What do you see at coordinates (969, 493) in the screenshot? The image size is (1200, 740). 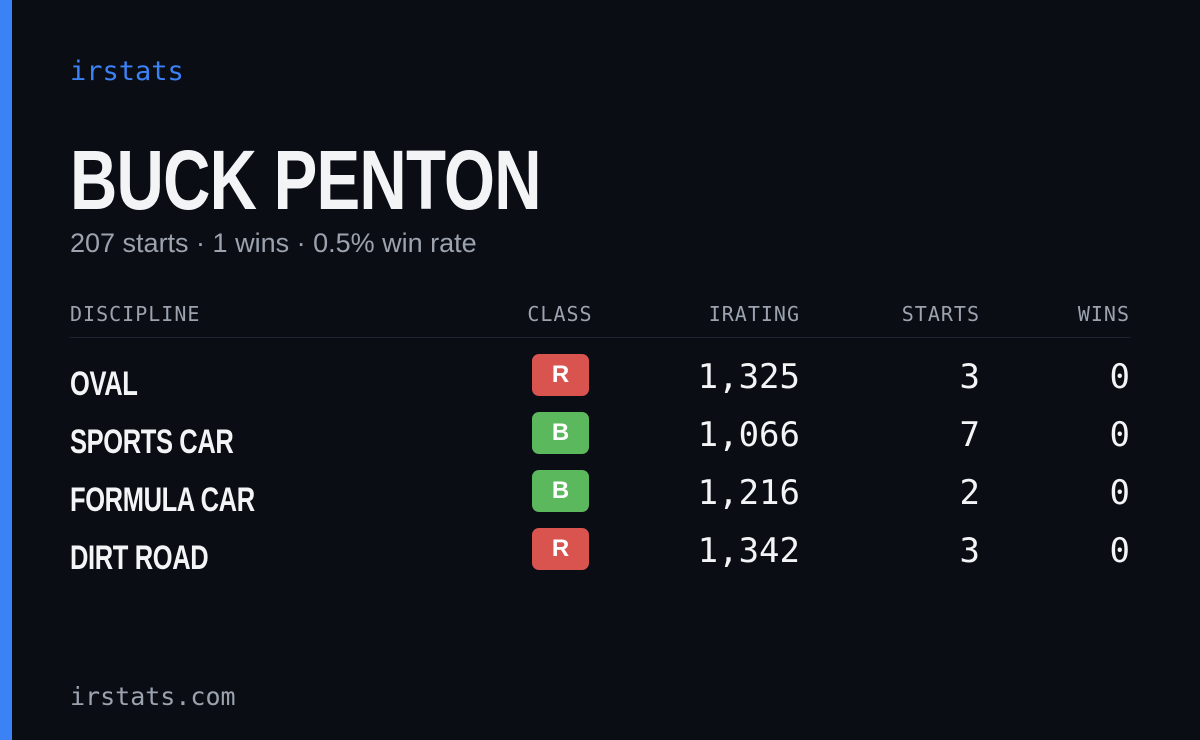 I see `stat-value: 2` at bounding box center [969, 493].